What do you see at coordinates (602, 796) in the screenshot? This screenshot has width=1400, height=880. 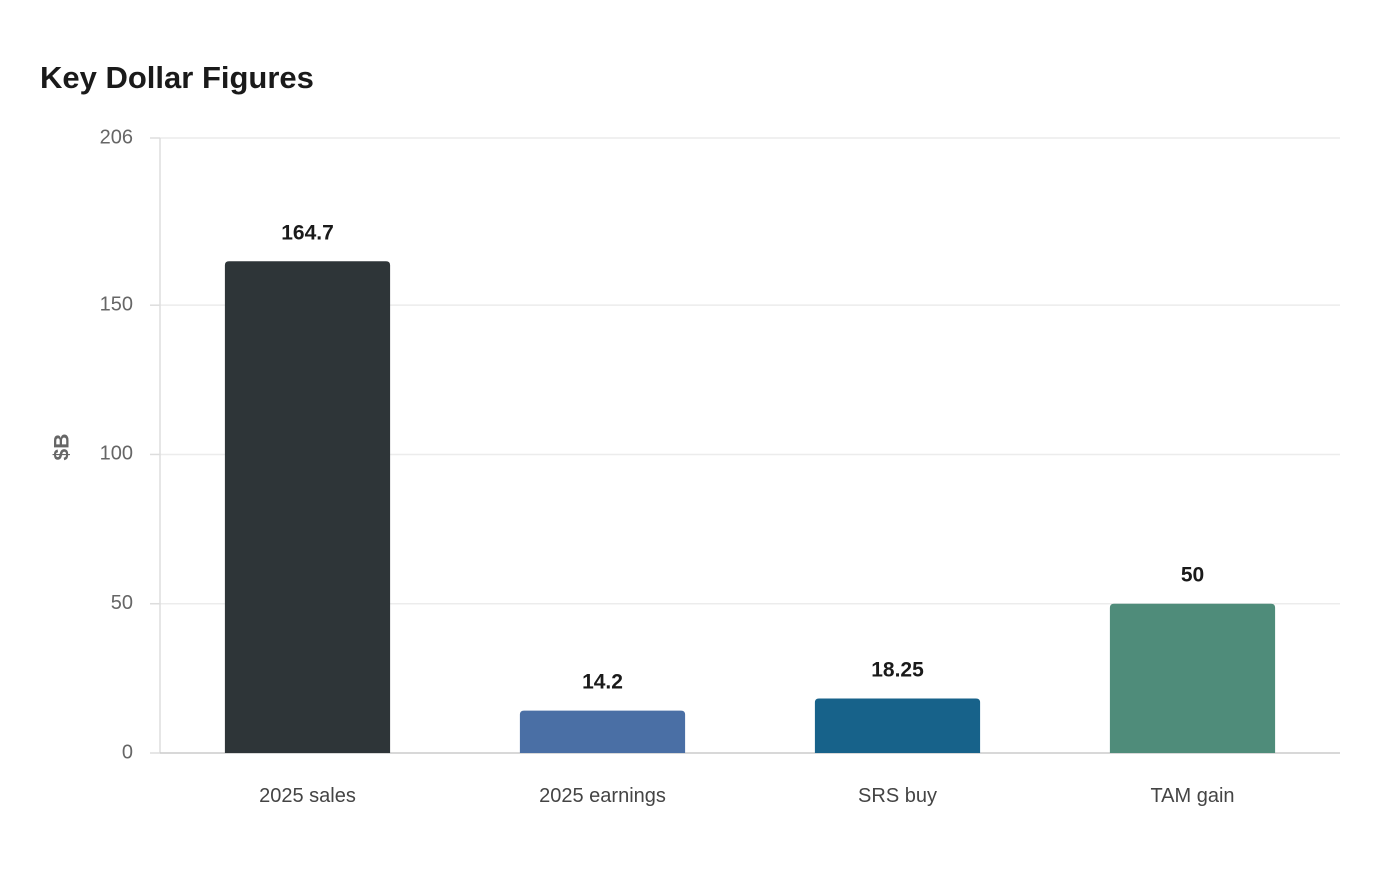 I see `category-label: 2025 earnings` at bounding box center [602, 796].